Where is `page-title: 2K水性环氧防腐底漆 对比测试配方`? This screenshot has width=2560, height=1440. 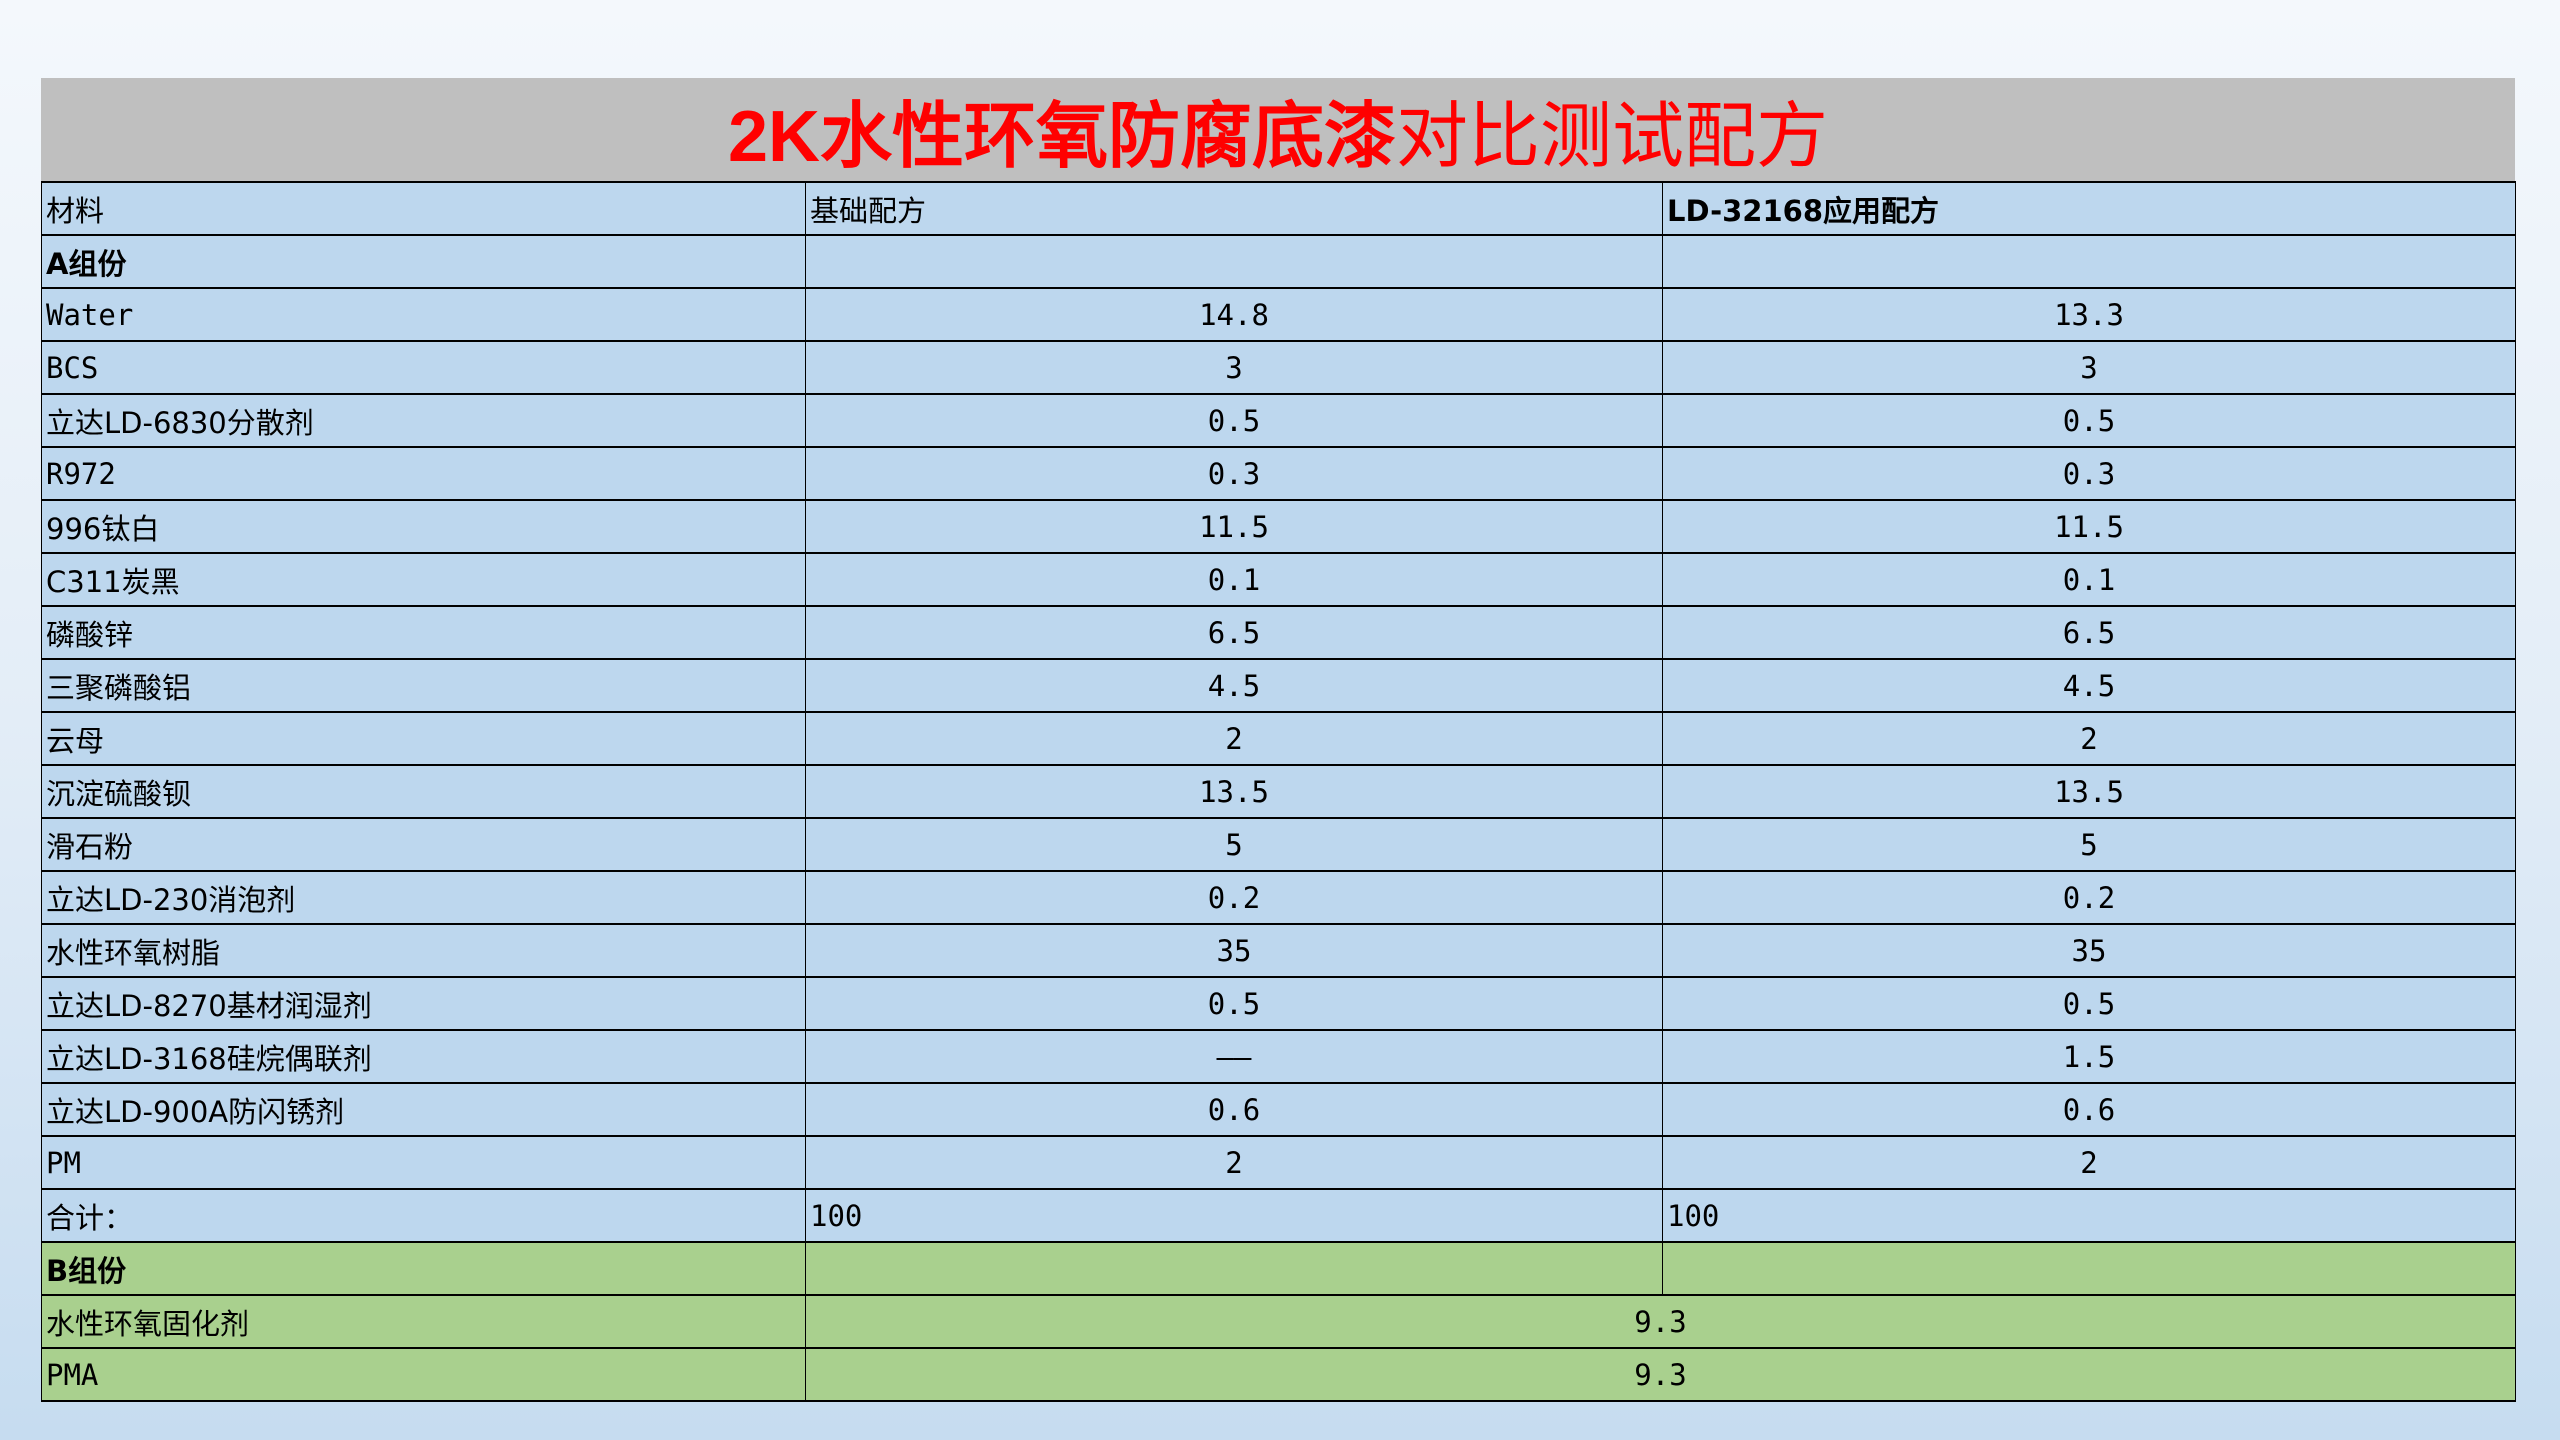
page-title: 2K水性环氧防腐底漆 对比测试配方 is located at coordinates (1278, 129).